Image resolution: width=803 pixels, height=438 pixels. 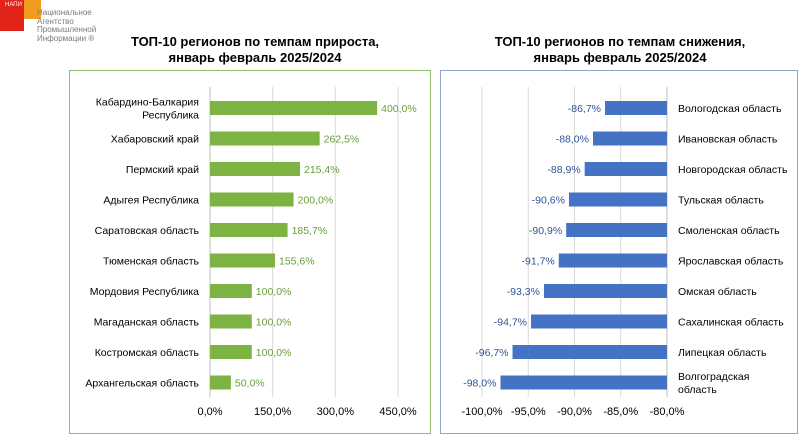 What do you see at coordinates (545, 231) in the screenshot?
I see `decline-data-label: -90,9%` at bounding box center [545, 231].